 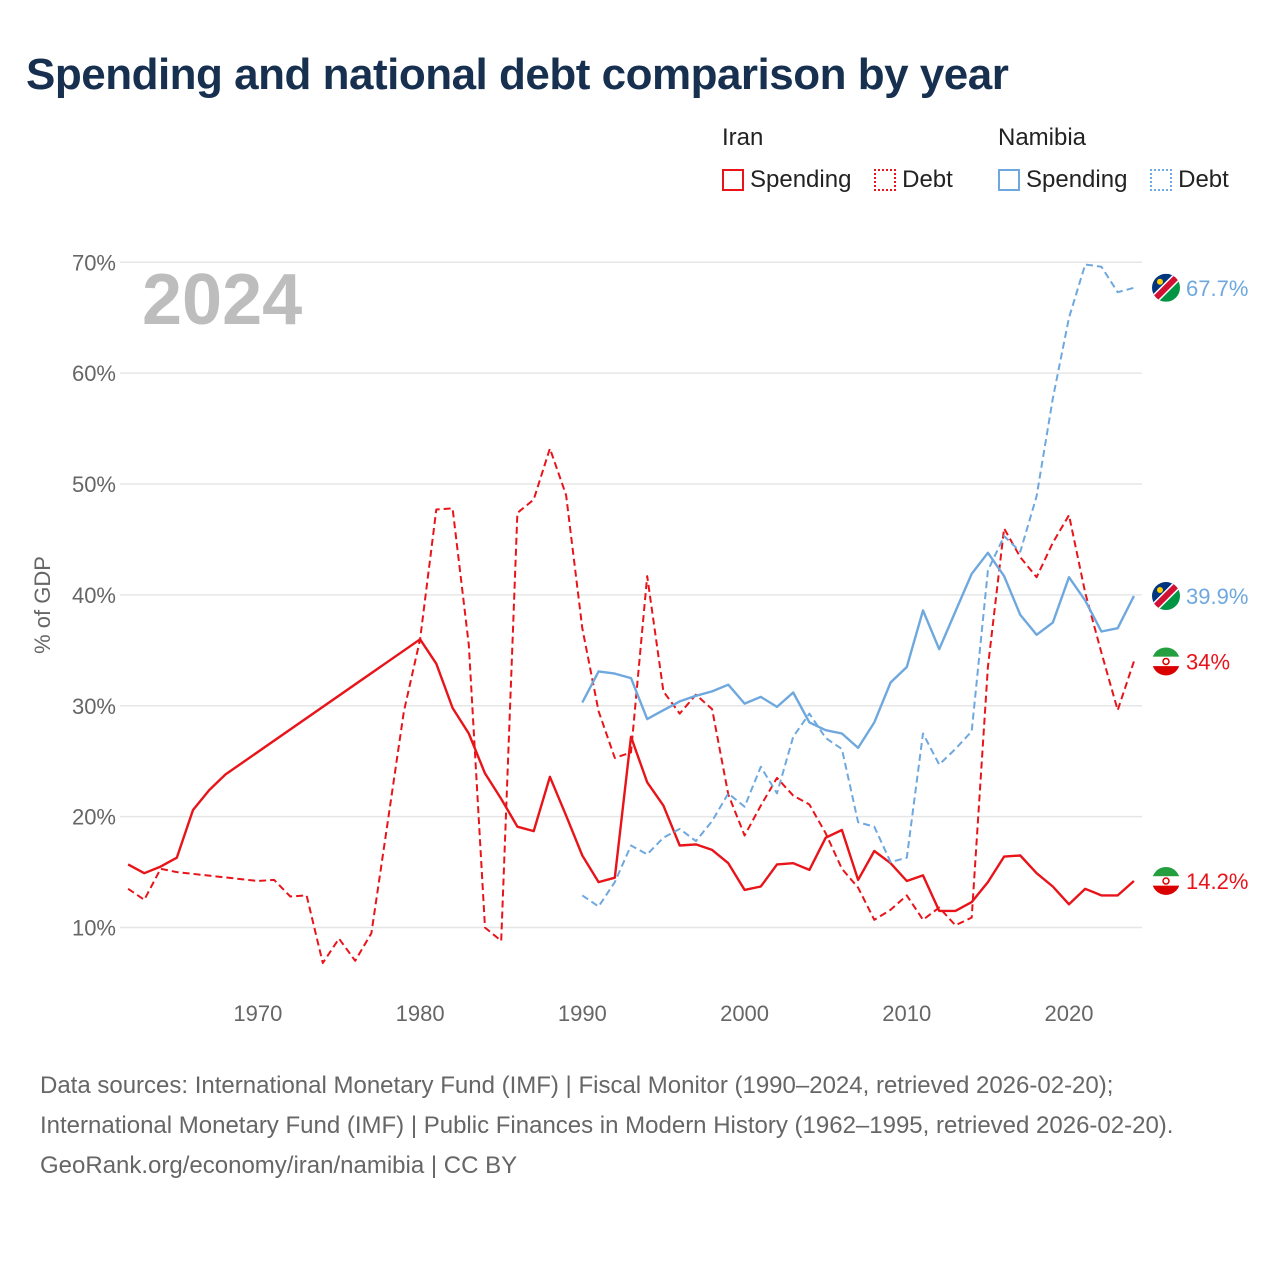 I want to click on legend-country-namibia: Namibia, so click(x=1042, y=137).